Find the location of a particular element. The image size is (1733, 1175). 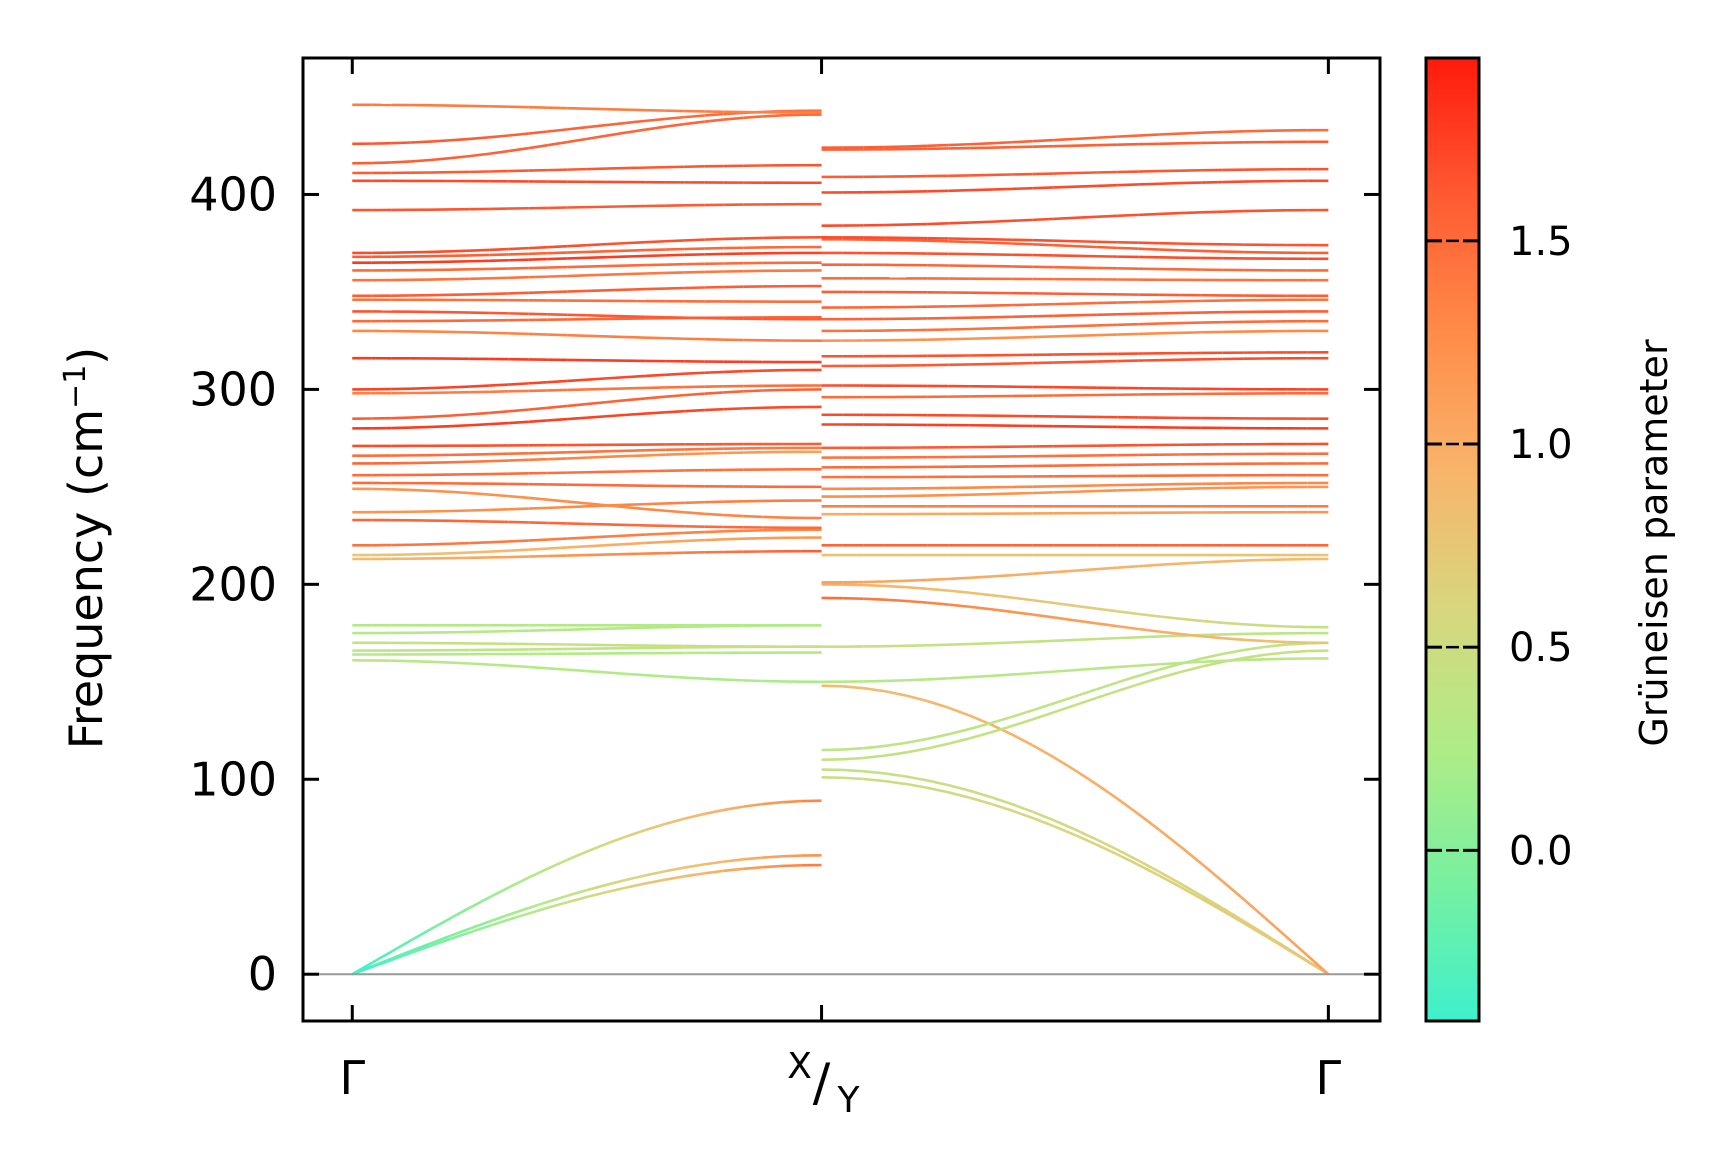

x-tick-label-bottom: Y is located at coordinates (849, 1100).